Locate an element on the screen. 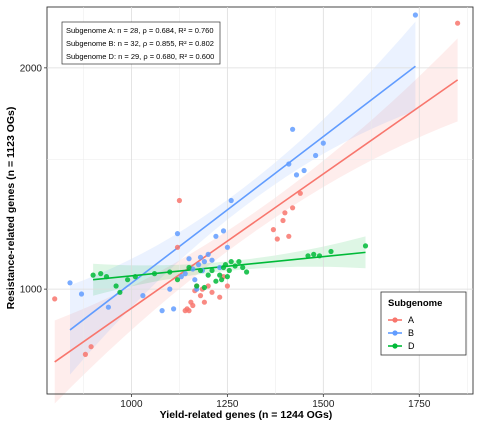 This screenshot has height=425, width=486. legend-key-point-a is located at coordinates (395, 320).